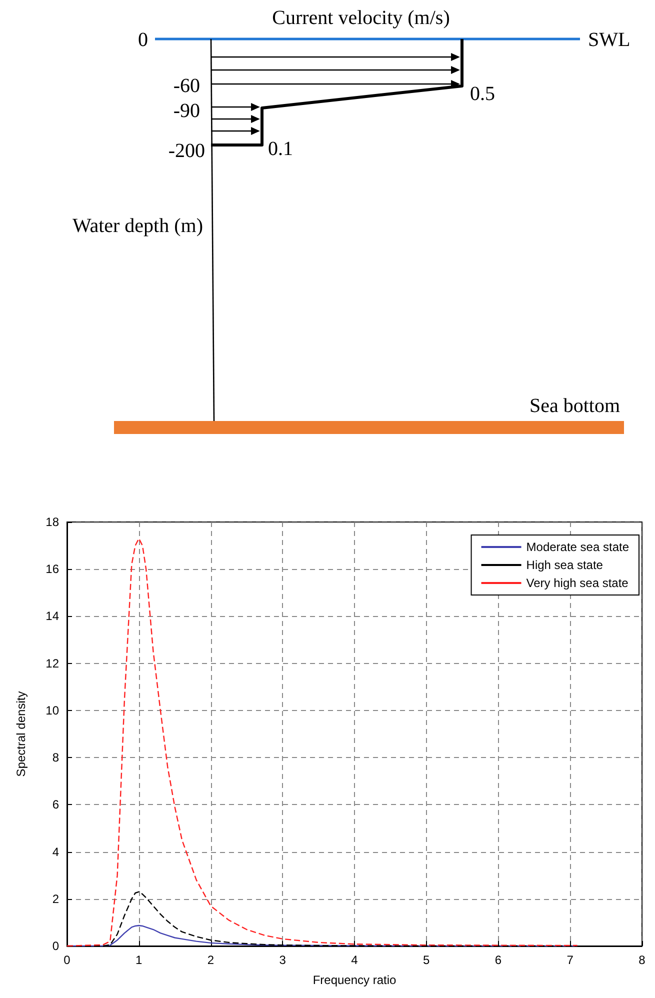 The height and width of the screenshot is (998, 655). Describe the element at coordinates (578, 547) in the screenshot. I see `legend-label: Moderate sea state` at that location.